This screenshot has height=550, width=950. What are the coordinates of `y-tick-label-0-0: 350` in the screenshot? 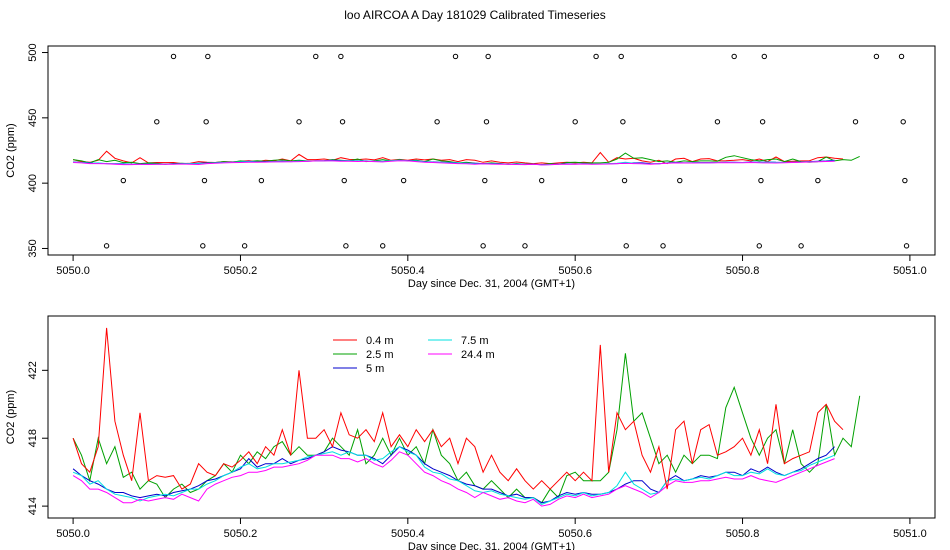 It's located at (33, 248).